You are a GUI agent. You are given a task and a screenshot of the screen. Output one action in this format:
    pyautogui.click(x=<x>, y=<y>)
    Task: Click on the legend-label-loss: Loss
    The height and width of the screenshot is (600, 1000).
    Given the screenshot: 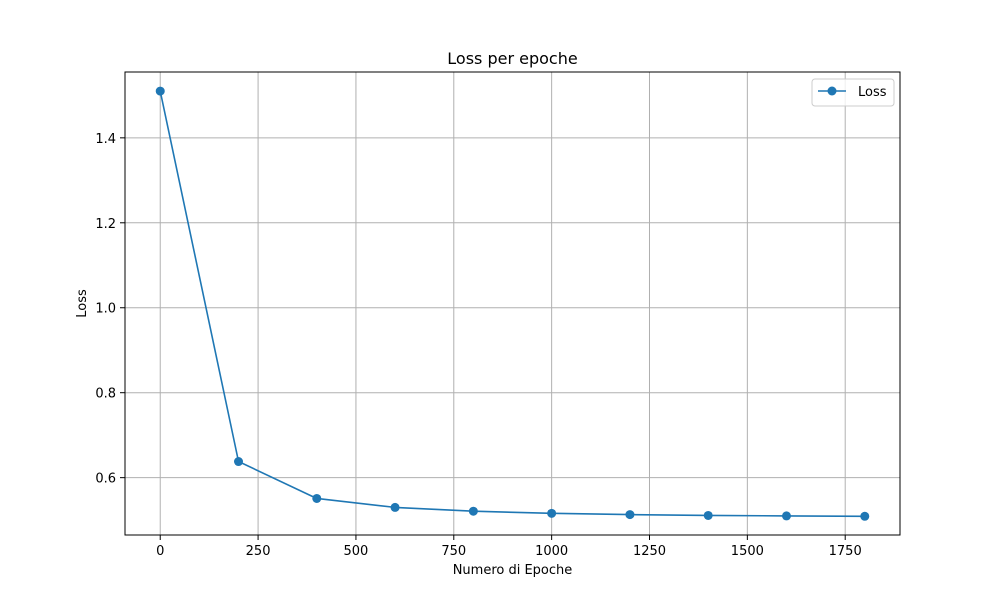 What is the action you would take?
    pyautogui.click(x=872, y=92)
    